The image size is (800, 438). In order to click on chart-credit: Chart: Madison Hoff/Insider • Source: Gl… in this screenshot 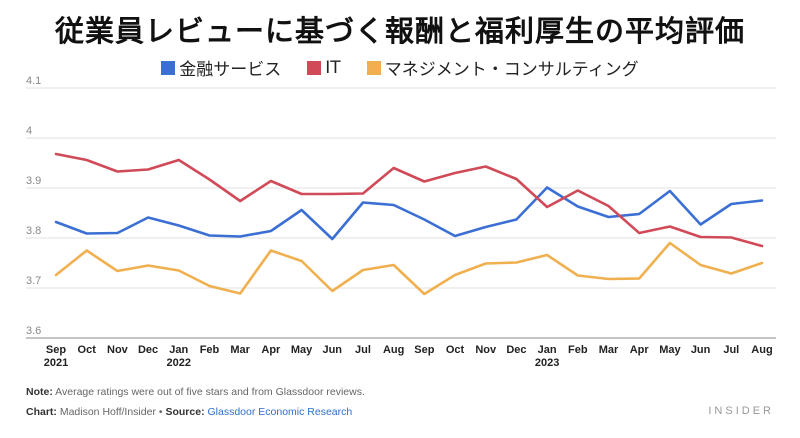, I will do `click(189, 412)`.